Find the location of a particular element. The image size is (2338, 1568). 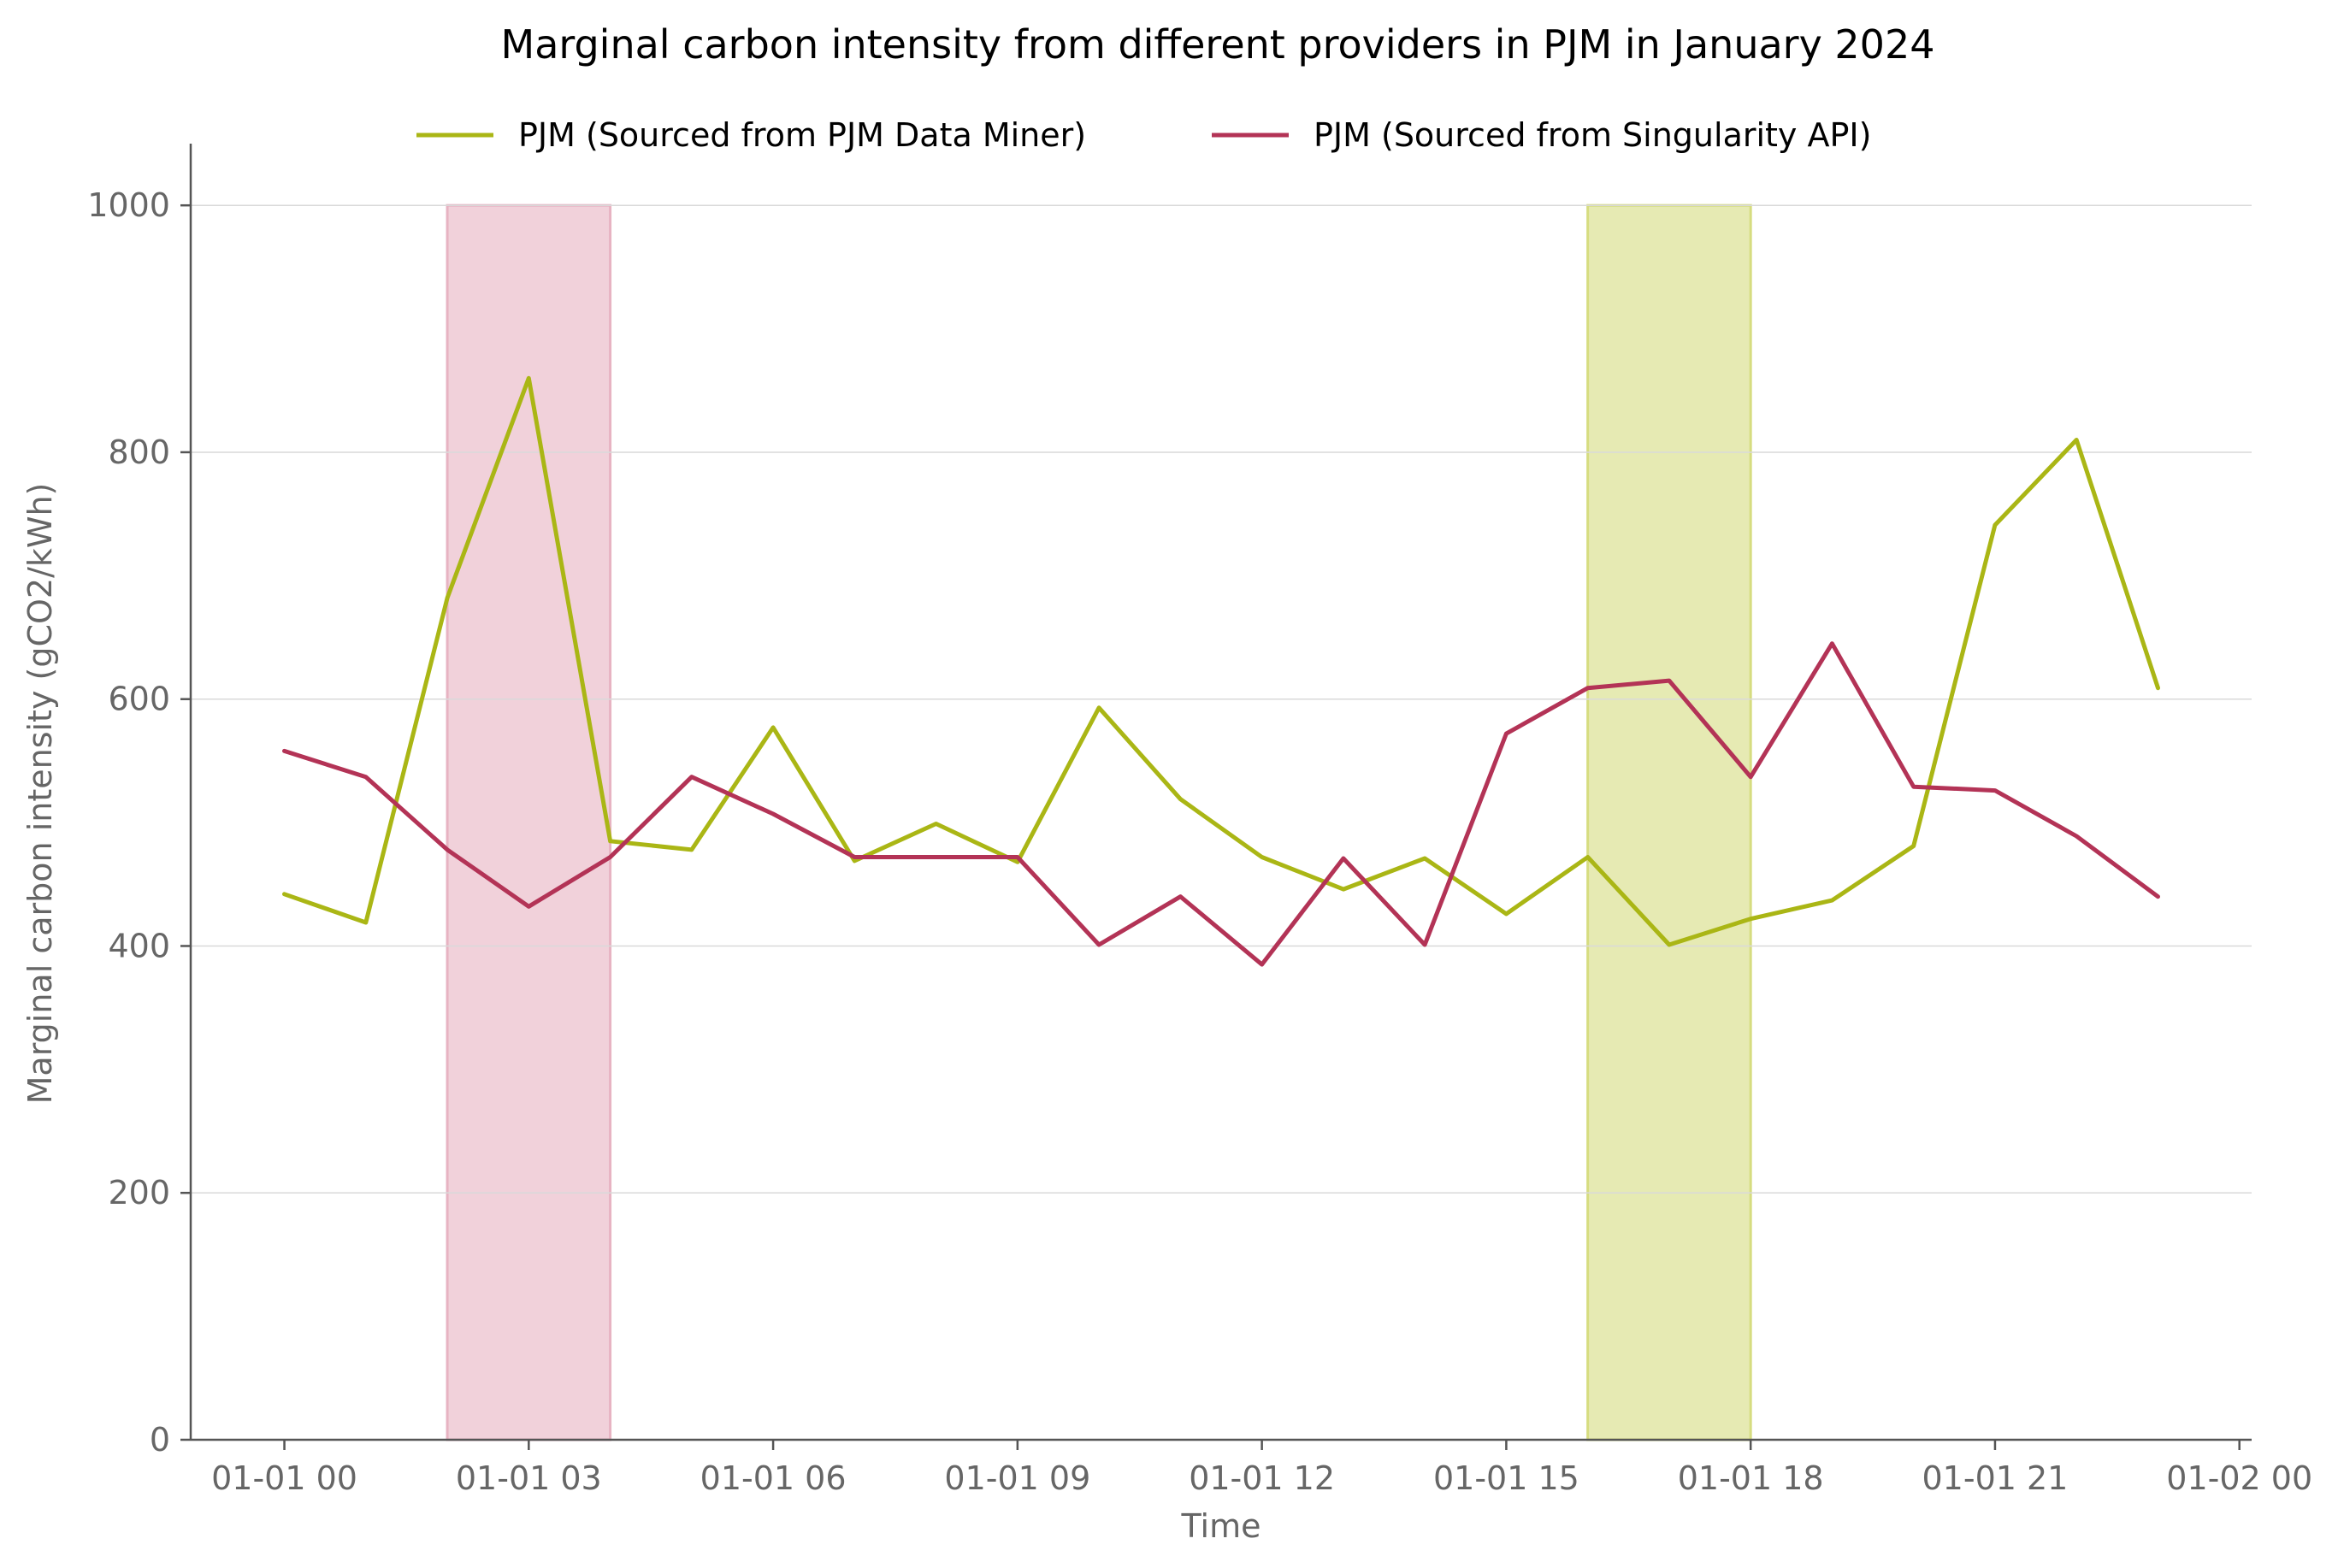

x-tick-label-0: 01-01 00 is located at coordinates (284, 1478).